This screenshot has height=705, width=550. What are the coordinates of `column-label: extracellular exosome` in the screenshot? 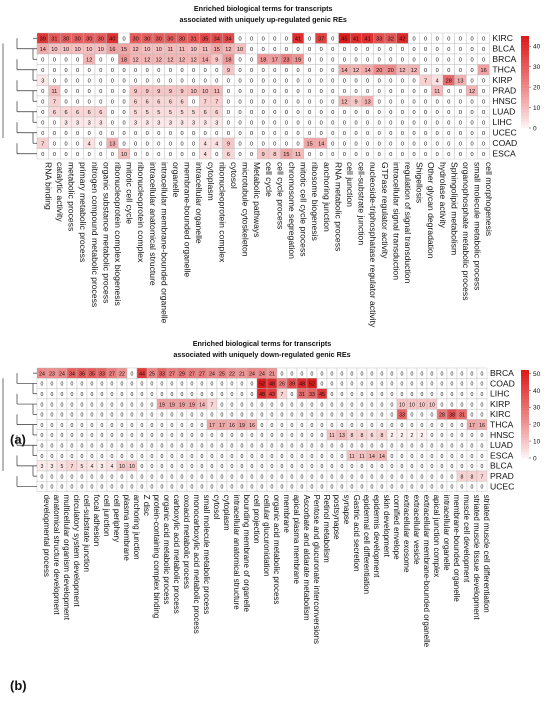 It's located at (406, 534).